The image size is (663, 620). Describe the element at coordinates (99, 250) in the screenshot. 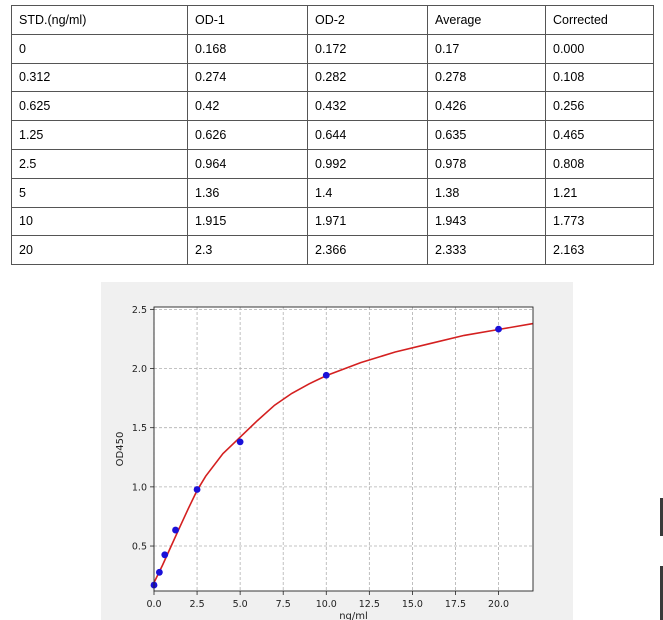

I see `table-cell: 20` at that location.